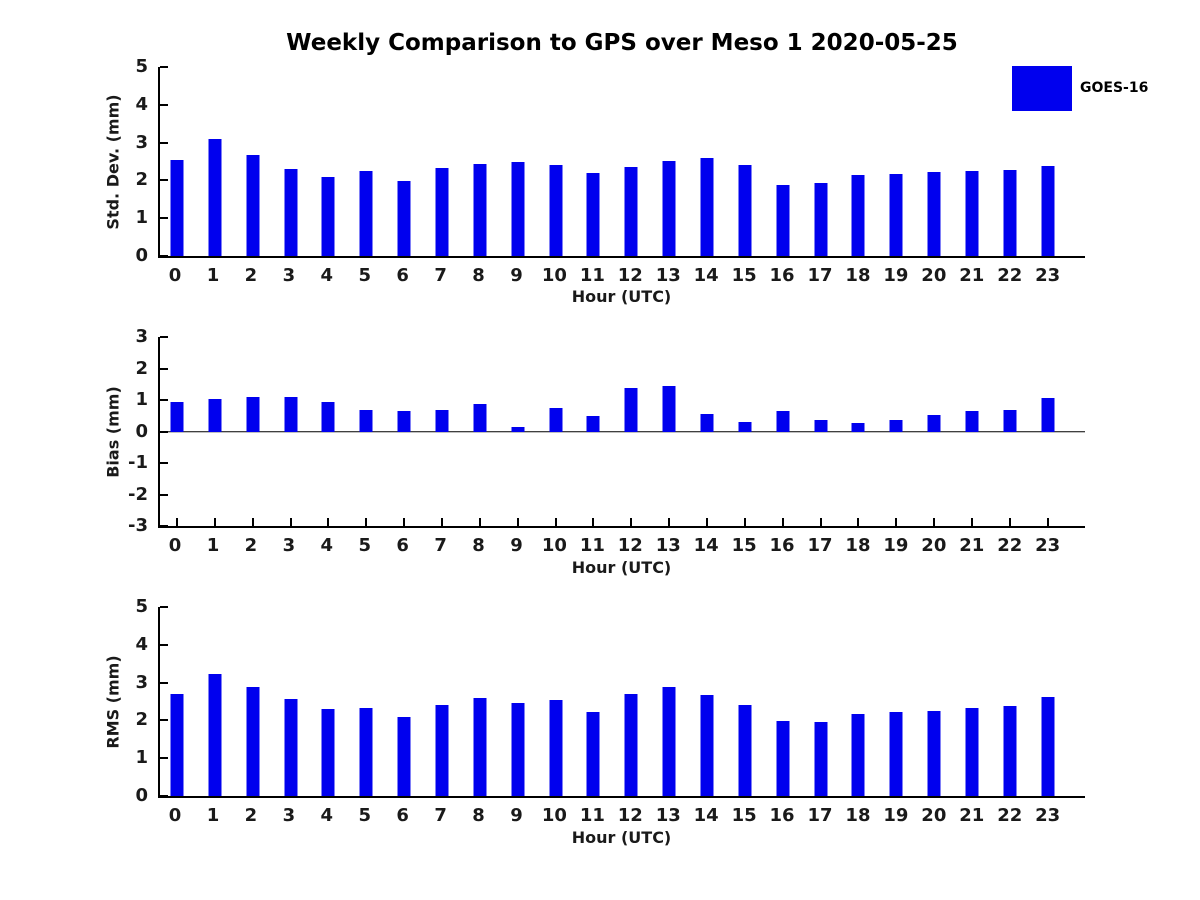  I want to click on bias-x-tick-labels: 0 1 2 3 4 5 6 7 8 9 10 11 12 13 14 15 16 17 18 19 20 21 22 23, so click(621, 547).